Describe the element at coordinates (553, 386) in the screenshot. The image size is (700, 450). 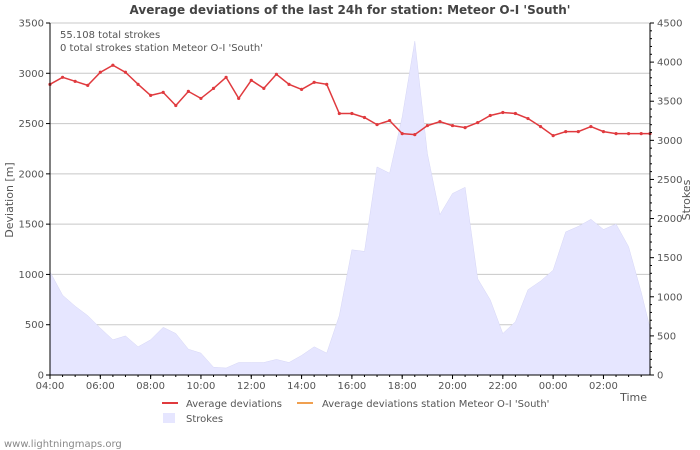
I see `x-tick-label: 00:00` at that location.